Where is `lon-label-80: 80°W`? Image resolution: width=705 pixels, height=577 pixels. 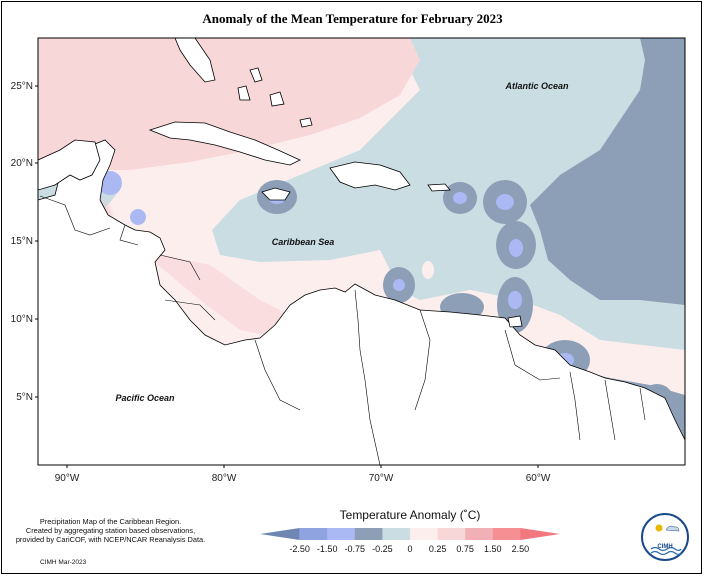 lon-label-80: 80°W is located at coordinates (224, 478).